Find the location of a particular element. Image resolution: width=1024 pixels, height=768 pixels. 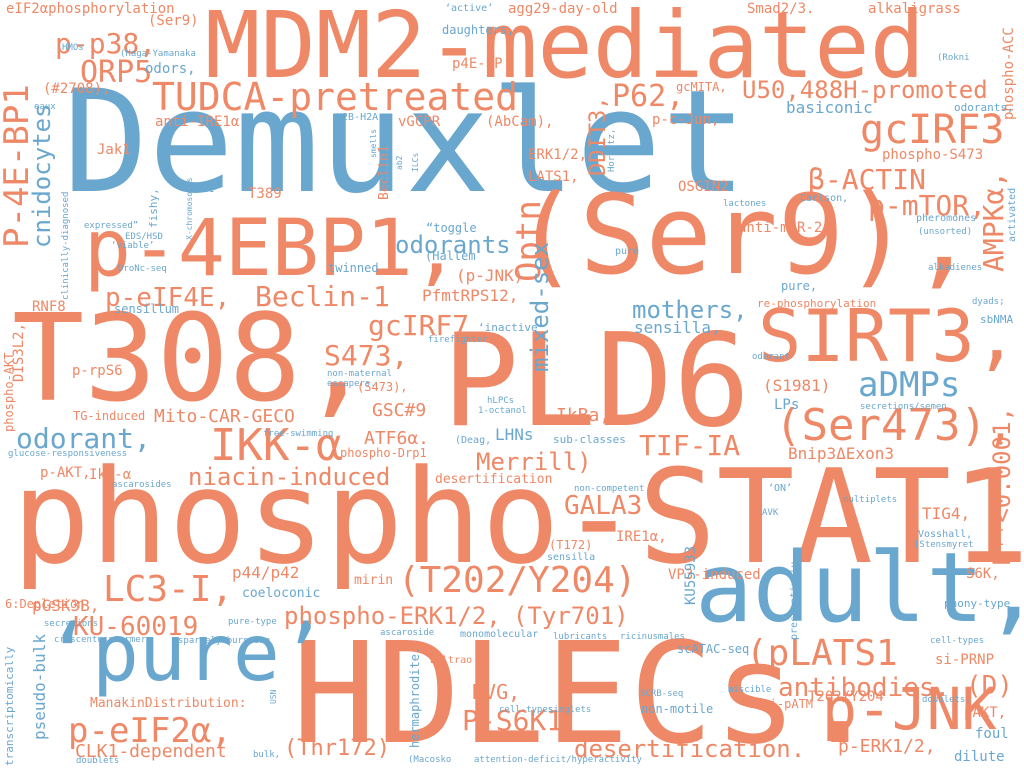

word: (unsorted) is located at coordinates (945, 232).